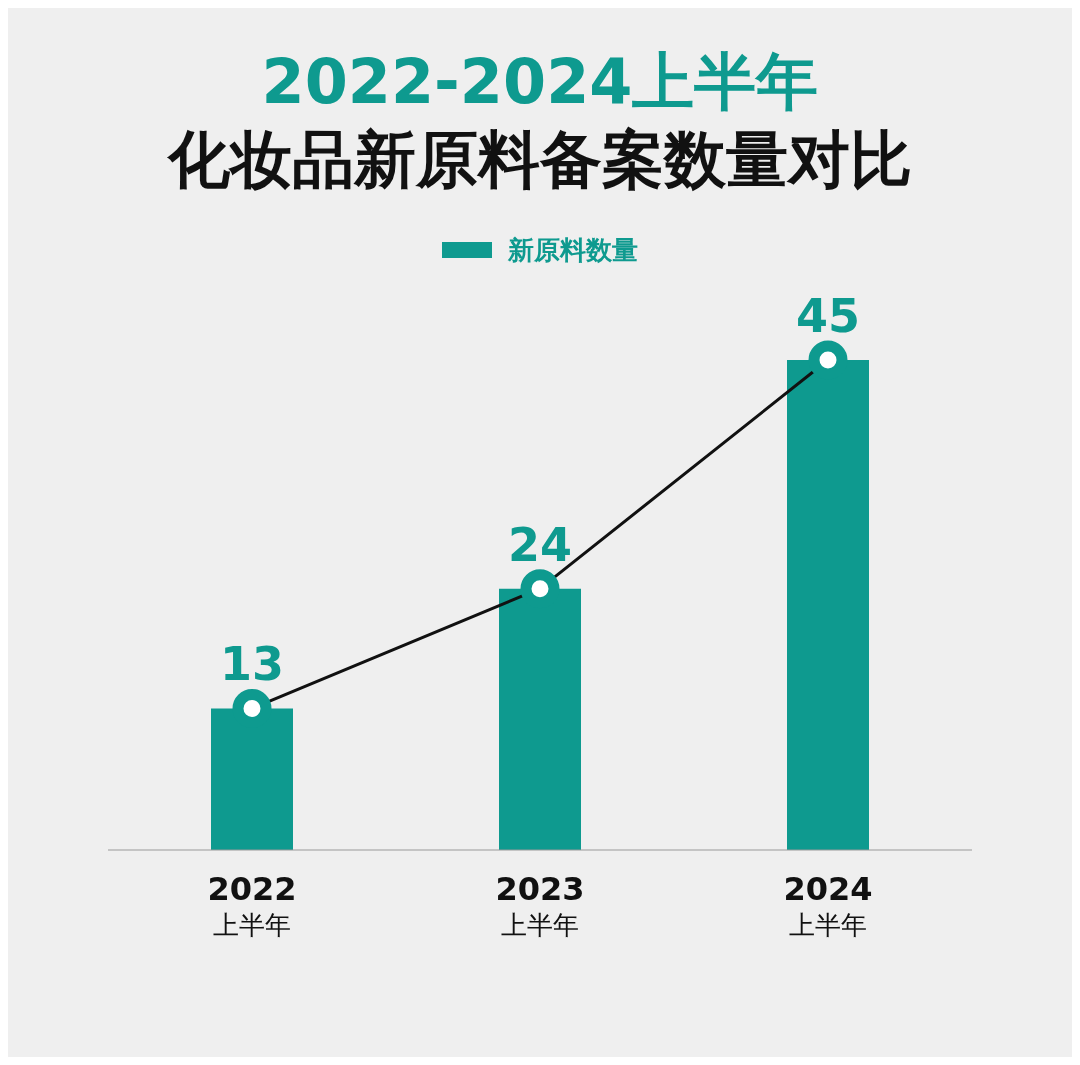 This screenshot has height=1065, width=1080. I want to click on chart-subtitle: 化妆品新原料备案数量对比, so click(539, 160).